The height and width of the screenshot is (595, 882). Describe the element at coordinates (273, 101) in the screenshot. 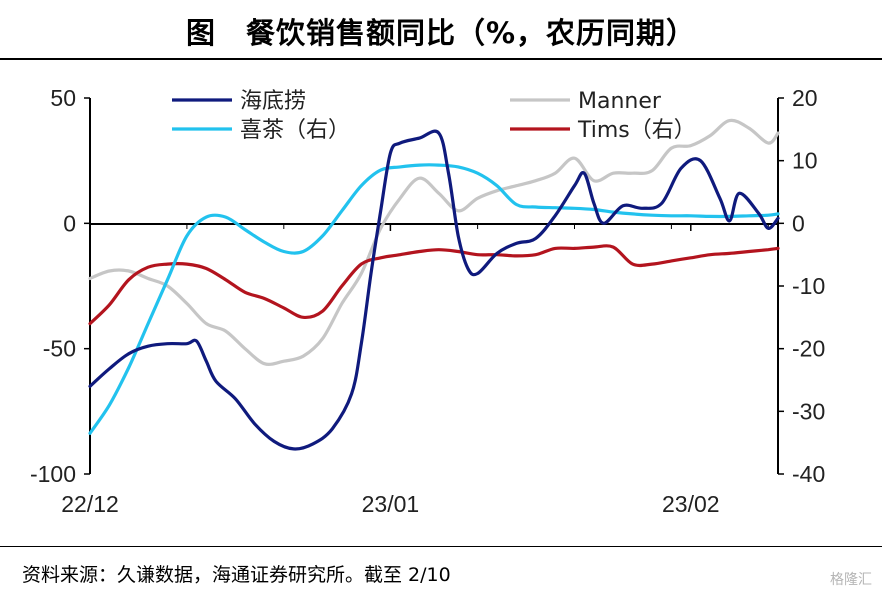

I see `legend-label: 海底捞` at that location.